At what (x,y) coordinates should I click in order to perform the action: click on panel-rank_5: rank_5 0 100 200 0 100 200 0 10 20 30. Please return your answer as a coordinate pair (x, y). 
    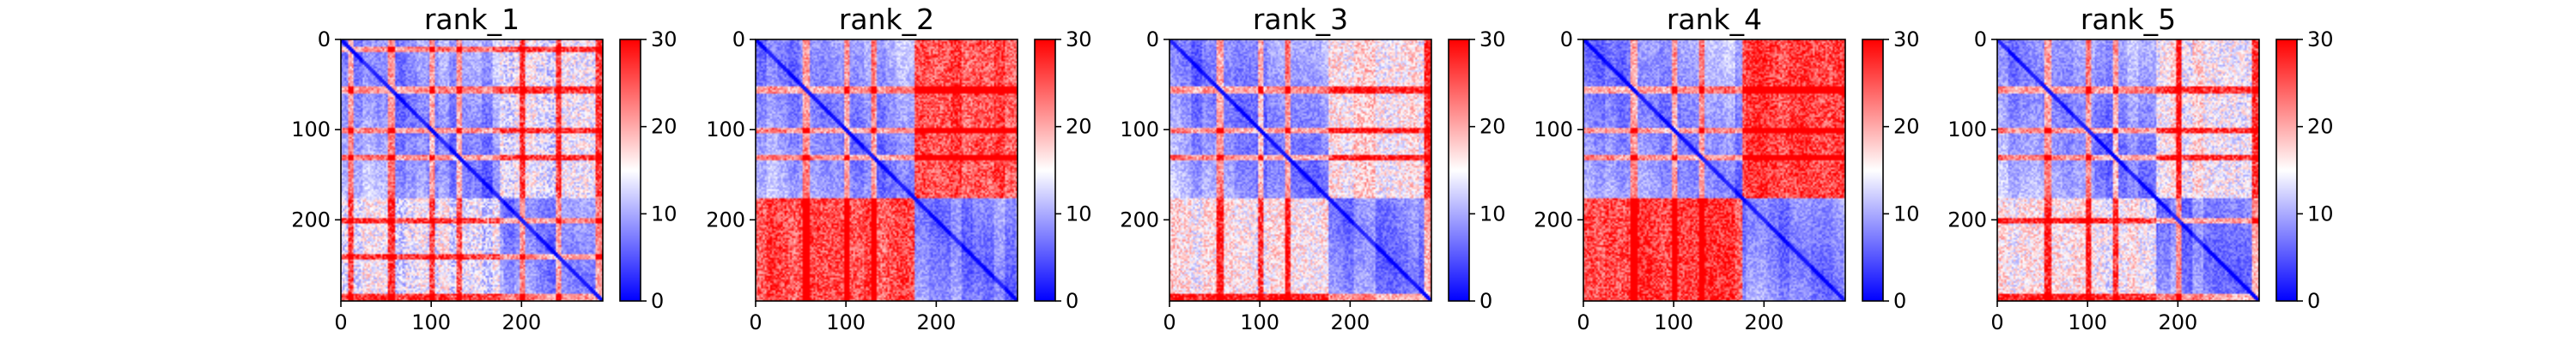
    Looking at the image, I should click on (2140, 168).